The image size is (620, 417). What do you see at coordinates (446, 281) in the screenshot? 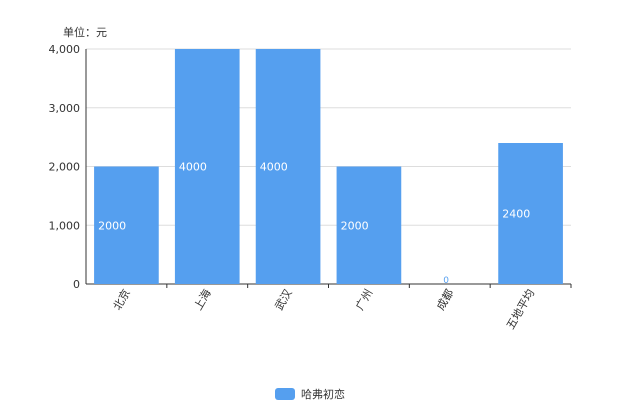
I see `data-label: 0` at bounding box center [446, 281].